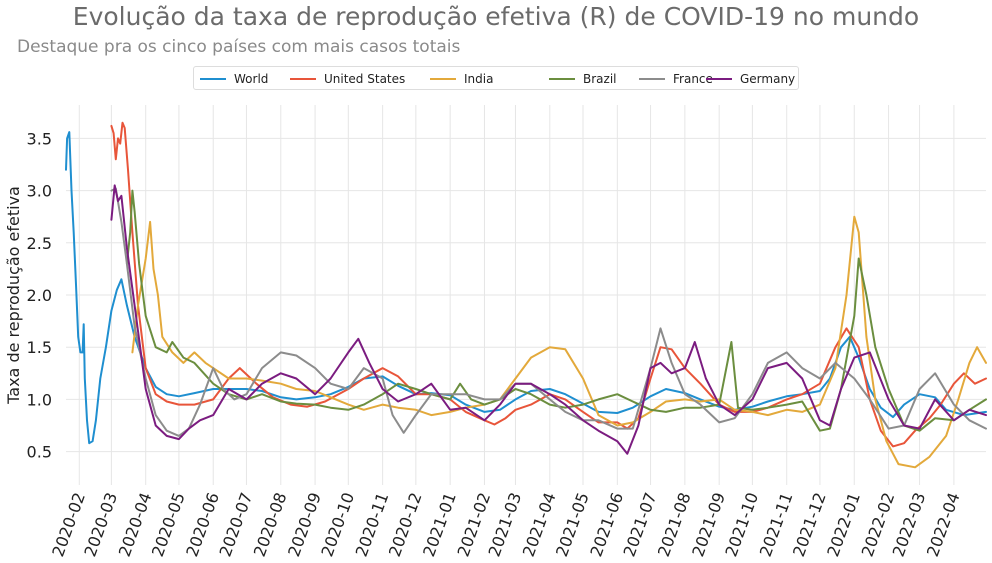 The height and width of the screenshot is (563, 992). Describe the element at coordinates (235, 524) in the screenshot. I see `x-tick-label: 2020-07` at that location.